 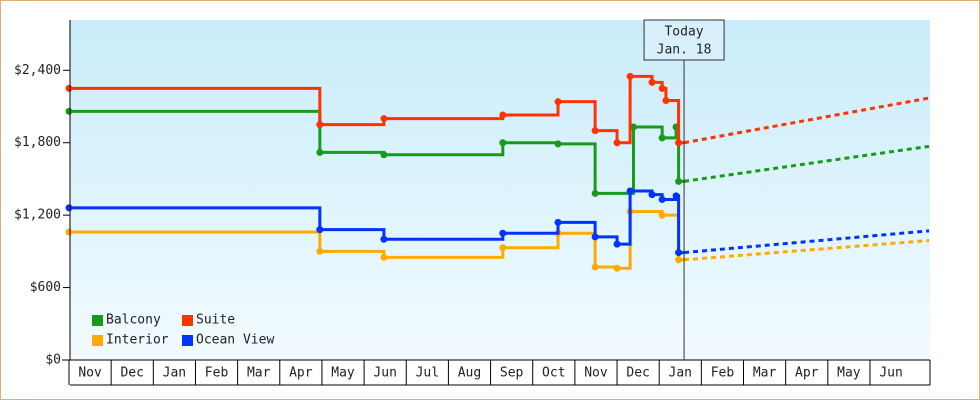 I want to click on legend-label: Balcony, so click(x=133, y=320).